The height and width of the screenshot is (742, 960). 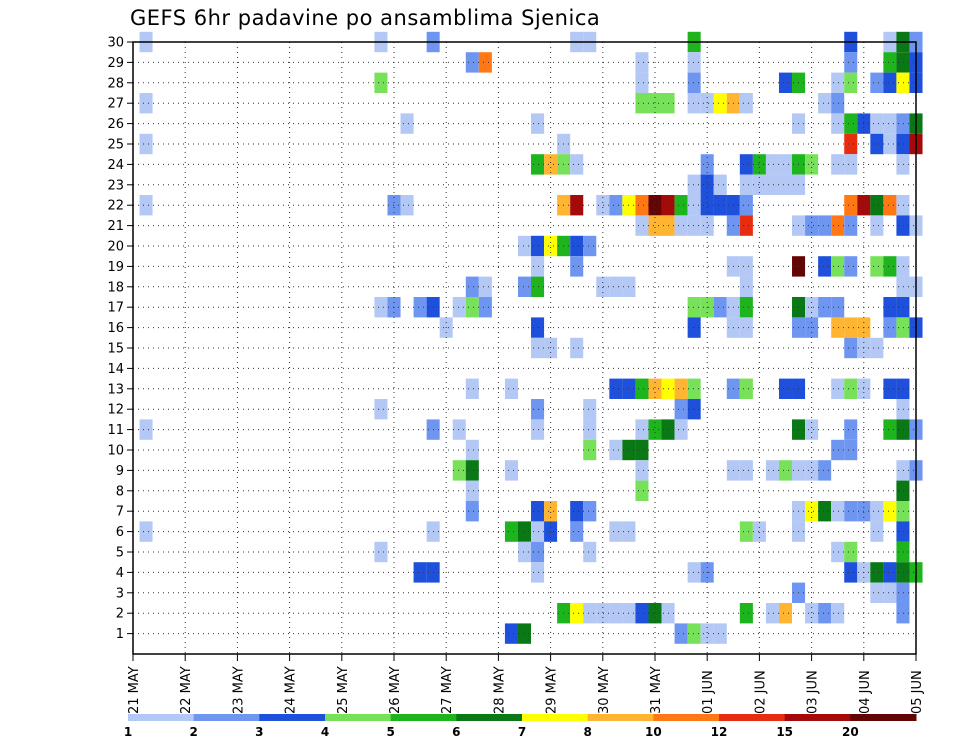 I want to click on colorbar-label: 10, so click(x=653, y=732).